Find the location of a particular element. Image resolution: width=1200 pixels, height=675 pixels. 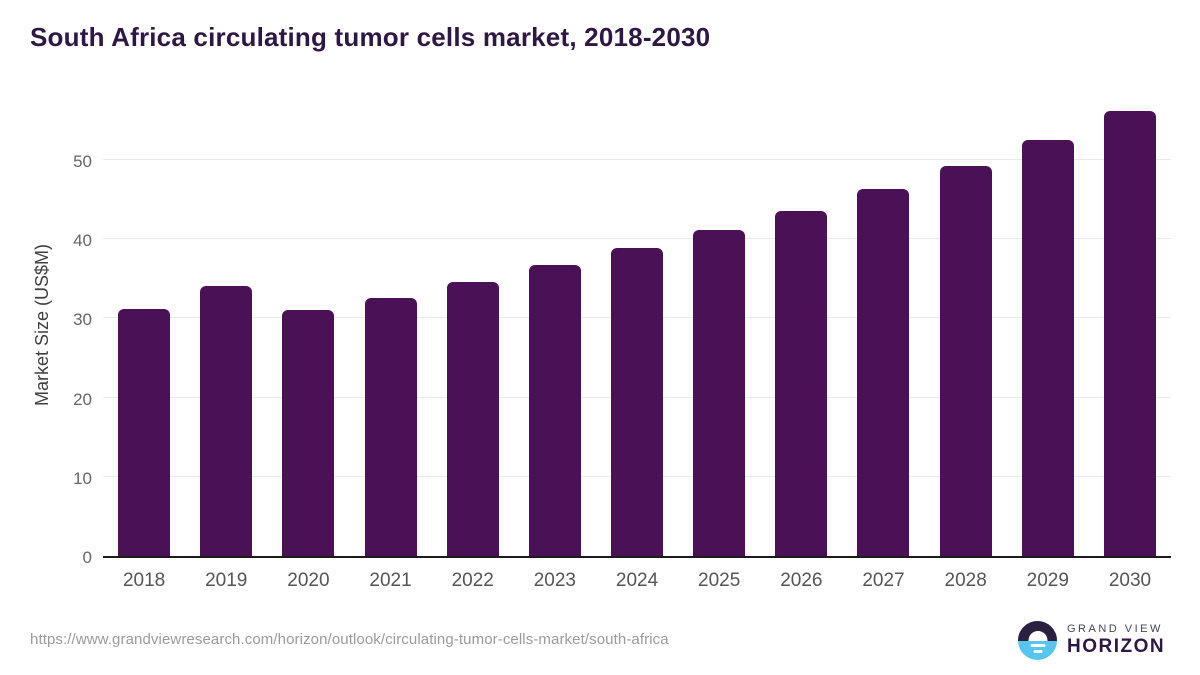

bar-column-2024 is located at coordinates (637, 327).